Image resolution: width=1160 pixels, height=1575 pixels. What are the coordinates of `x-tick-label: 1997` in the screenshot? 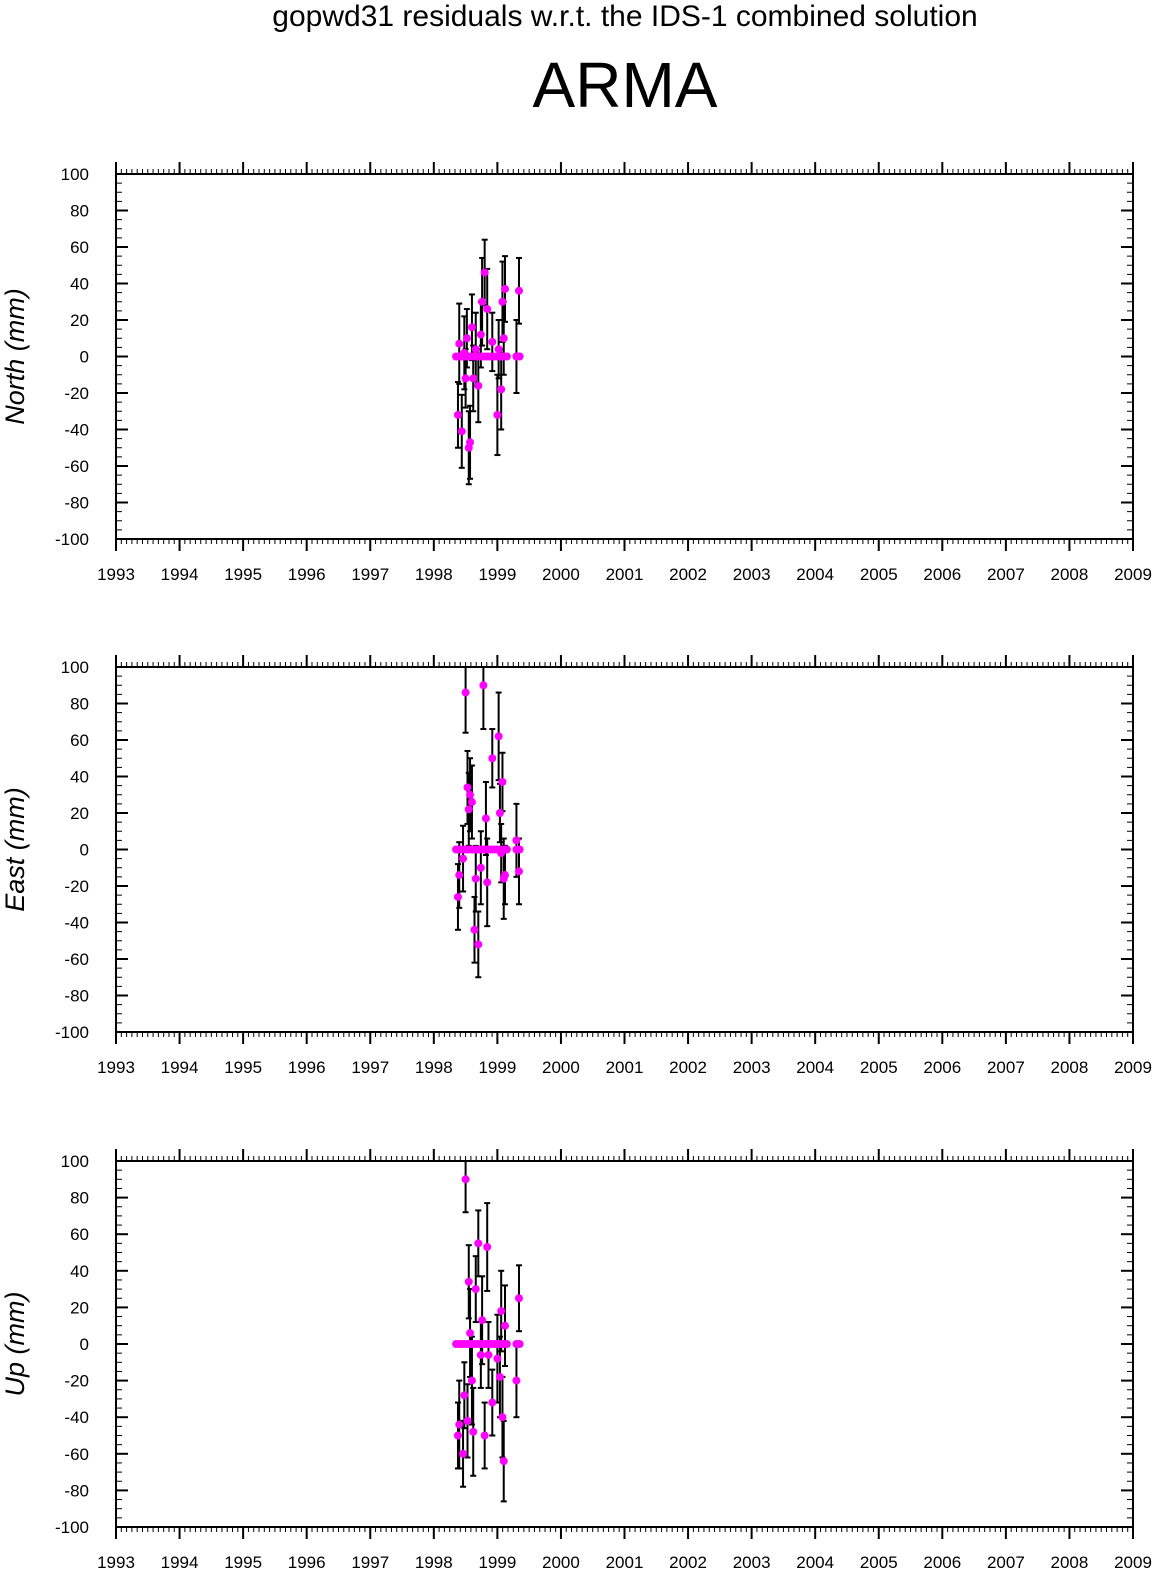 It's located at (370, 574).